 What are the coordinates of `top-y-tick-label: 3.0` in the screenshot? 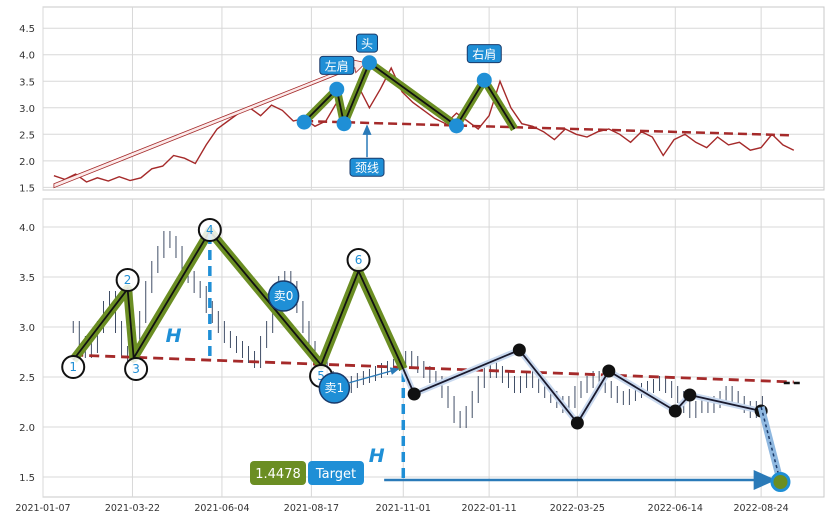 It's located at (27, 109).